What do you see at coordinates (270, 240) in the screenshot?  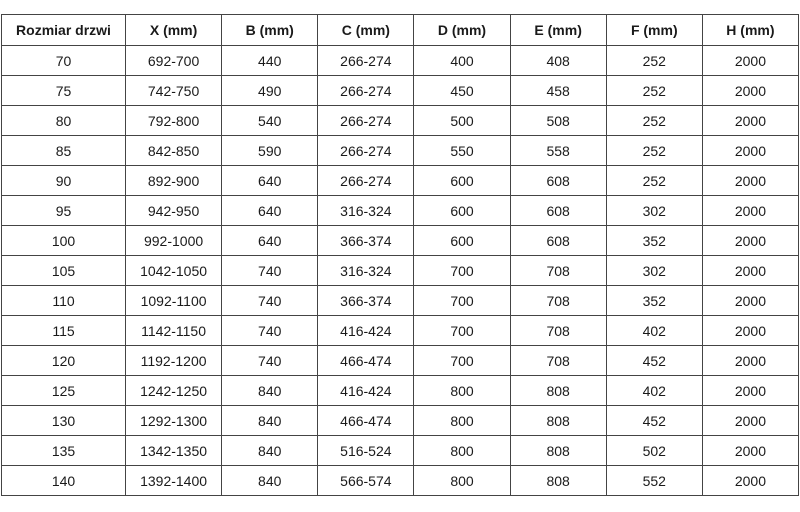 I see `table-cell: 640` at bounding box center [270, 240].